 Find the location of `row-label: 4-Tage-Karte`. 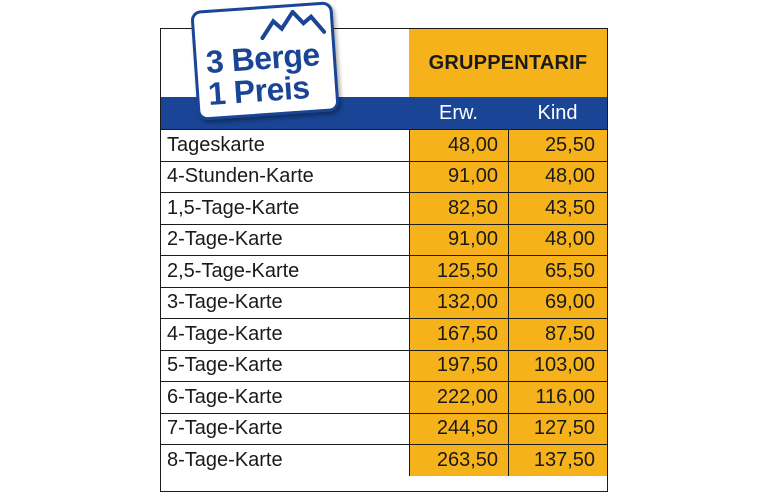

row-label: 4-Tage-Karte is located at coordinates (225, 333).